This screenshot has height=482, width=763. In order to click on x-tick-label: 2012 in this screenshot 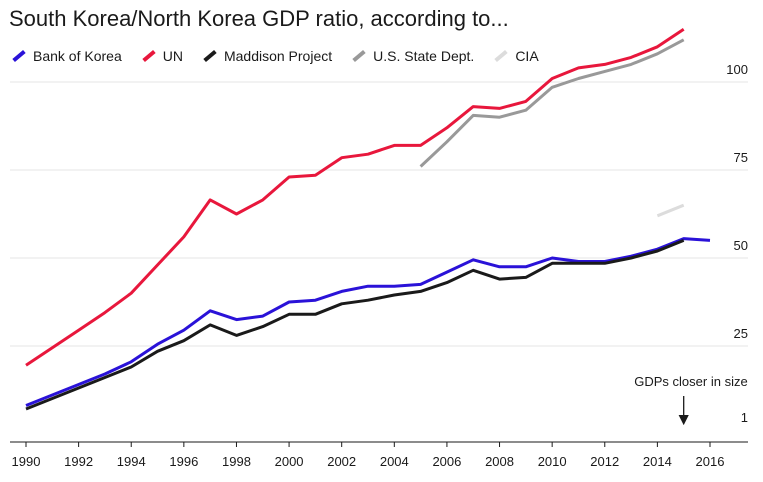, I will do `click(604, 461)`.